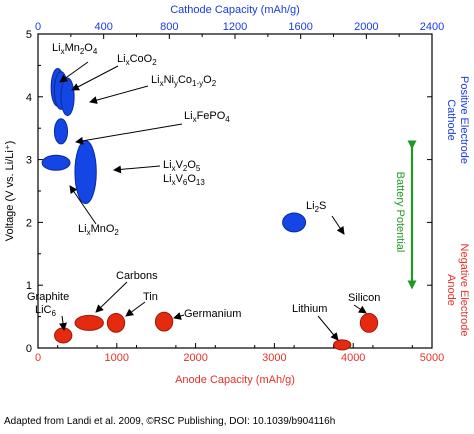  What do you see at coordinates (169, 27) in the screenshot?
I see `top-tick-label: 800` at bounding box center [169, 27].